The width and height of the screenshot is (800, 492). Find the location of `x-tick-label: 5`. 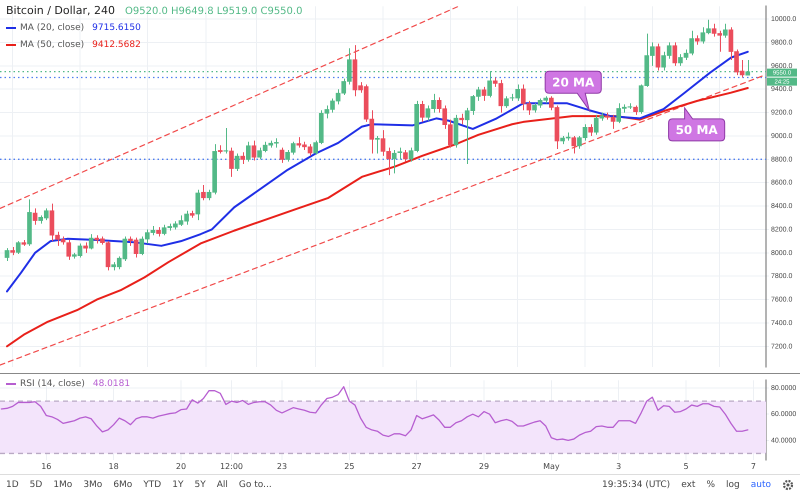

x-tick-label: 5 is located at coordinates (686, 466).